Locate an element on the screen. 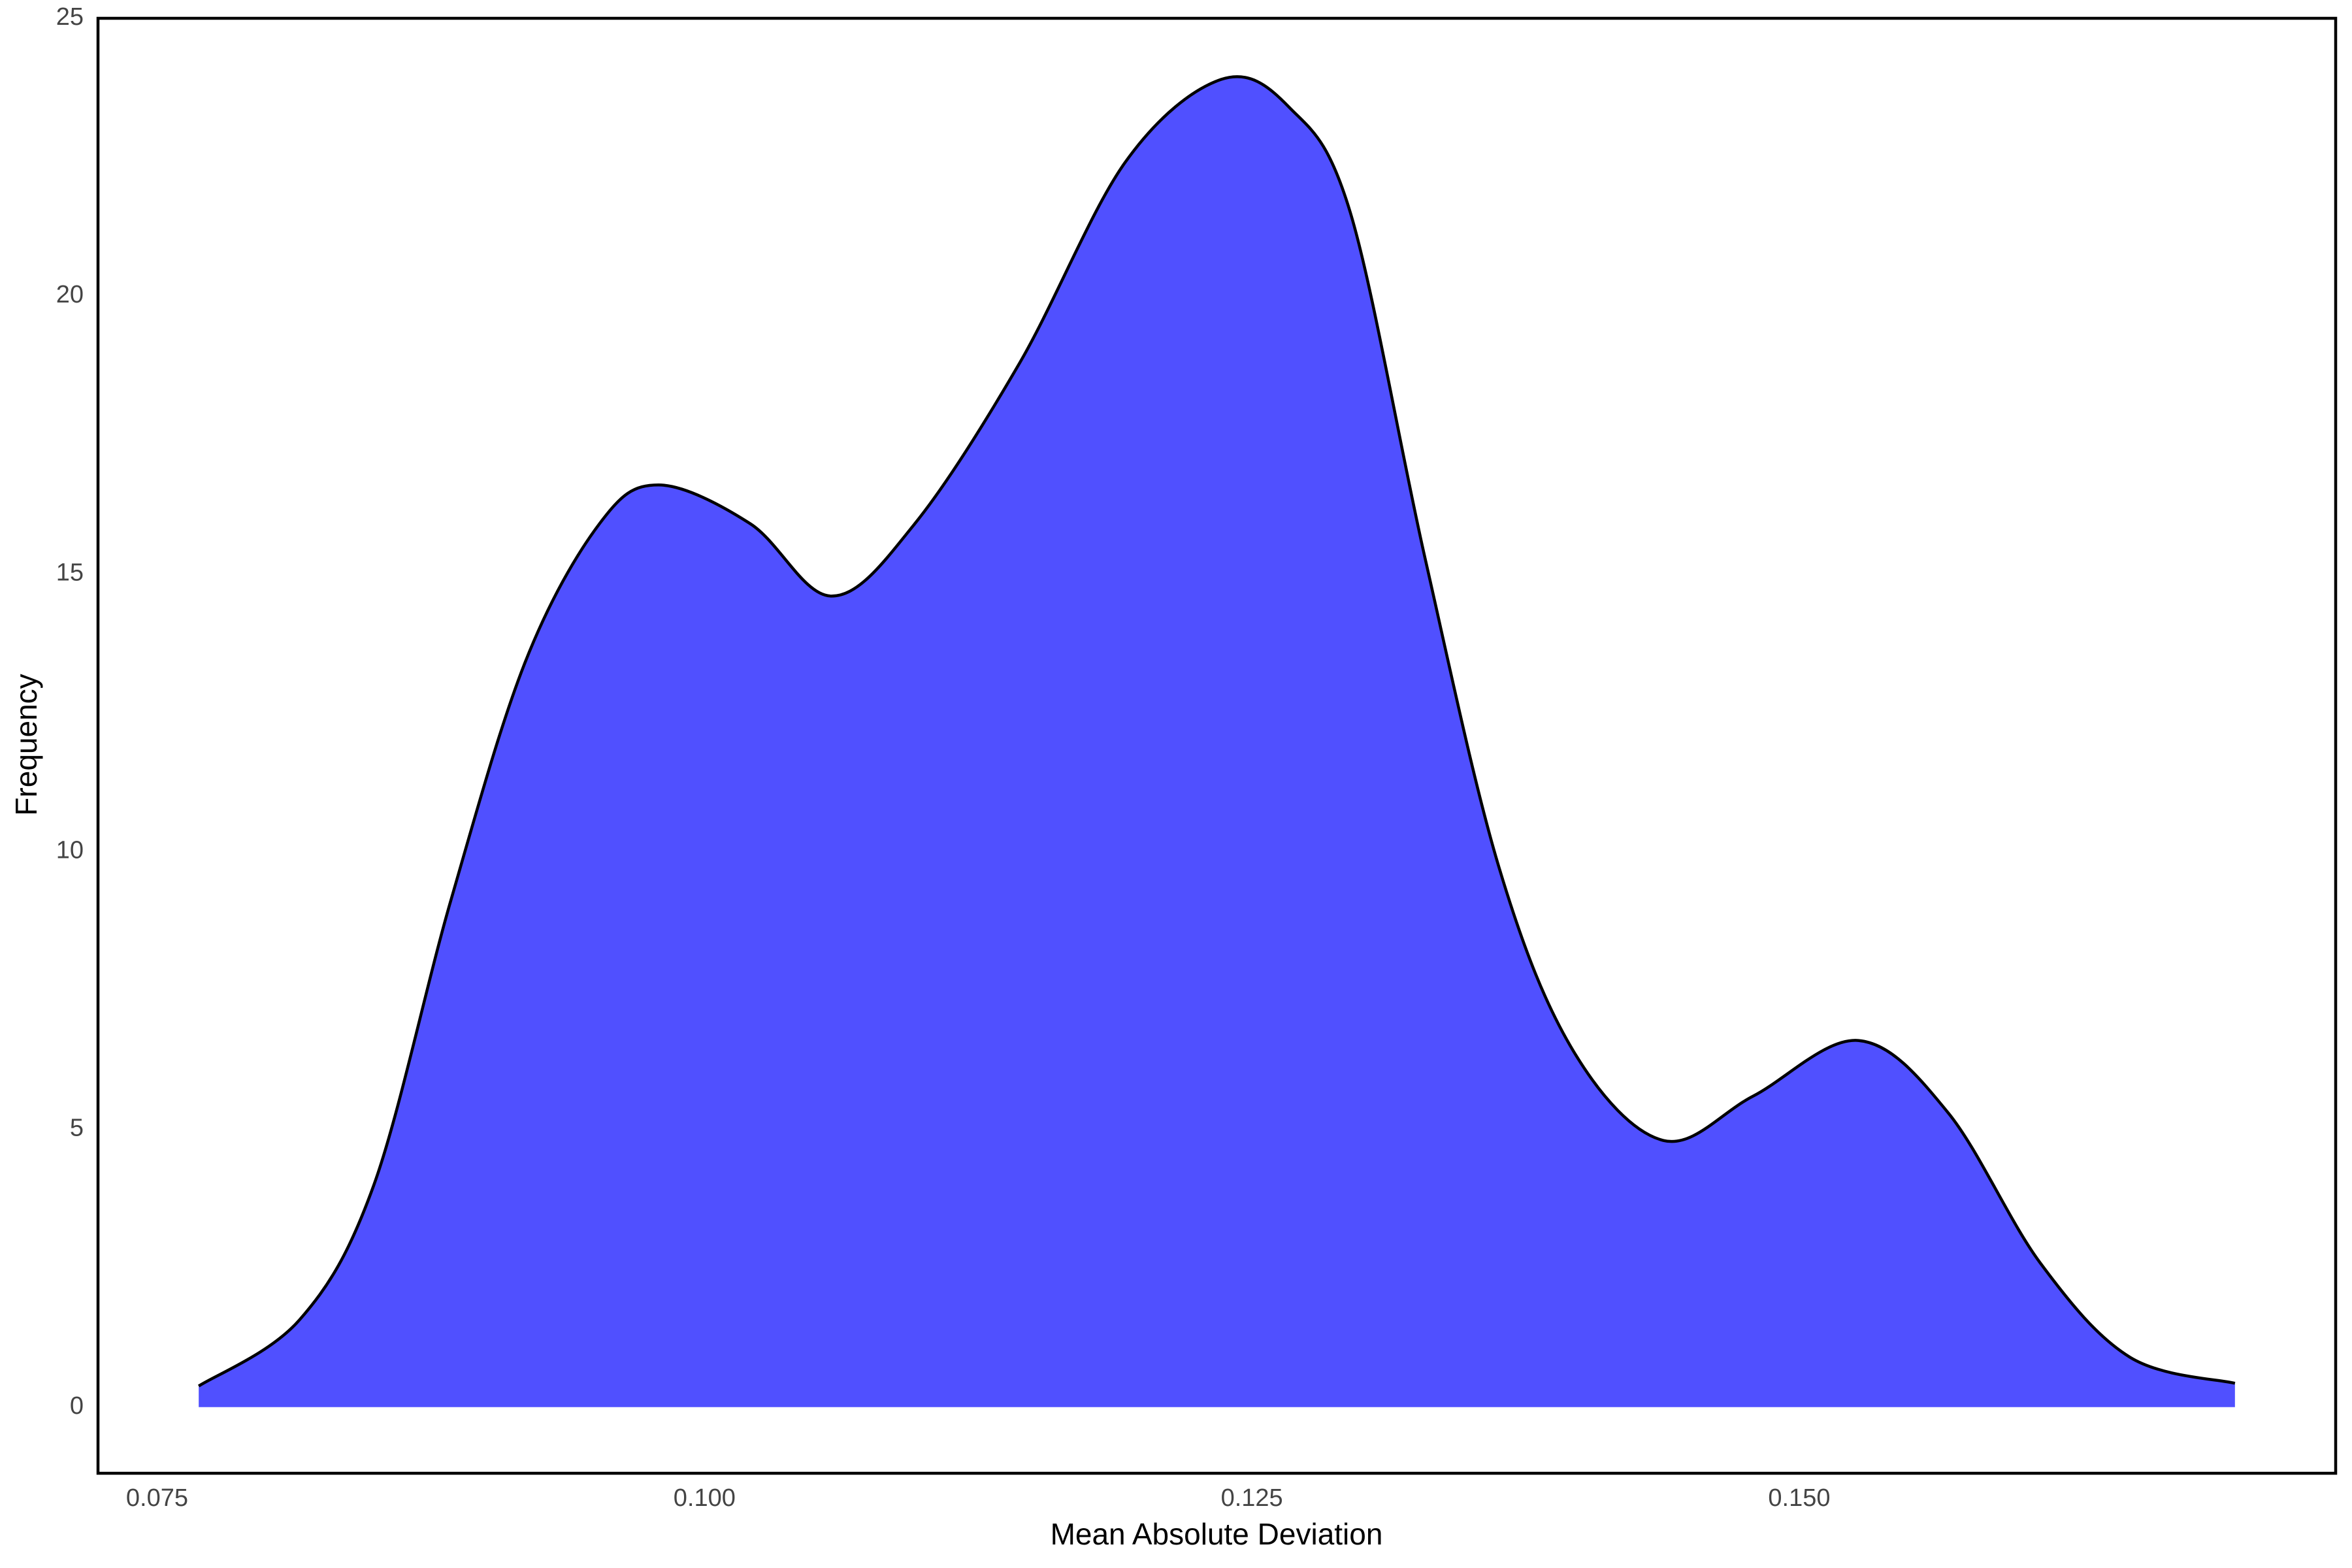 The height and width of the screenshot is (1568, 2352). y-tick-label: 15 is located at coordinates (70, 572).